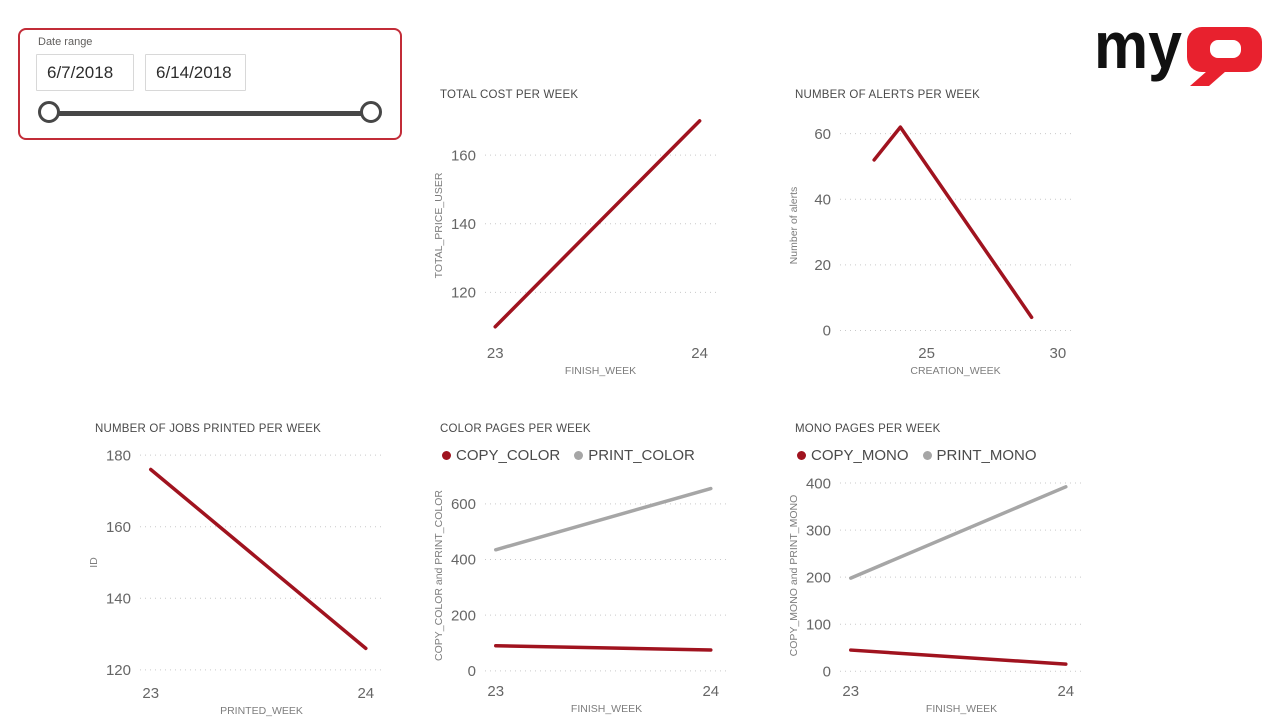 The width and height of the screenshot is (1281, 726). I want to click on chart-title: COLOR PAGES PER WEEK, so click(515, 429).